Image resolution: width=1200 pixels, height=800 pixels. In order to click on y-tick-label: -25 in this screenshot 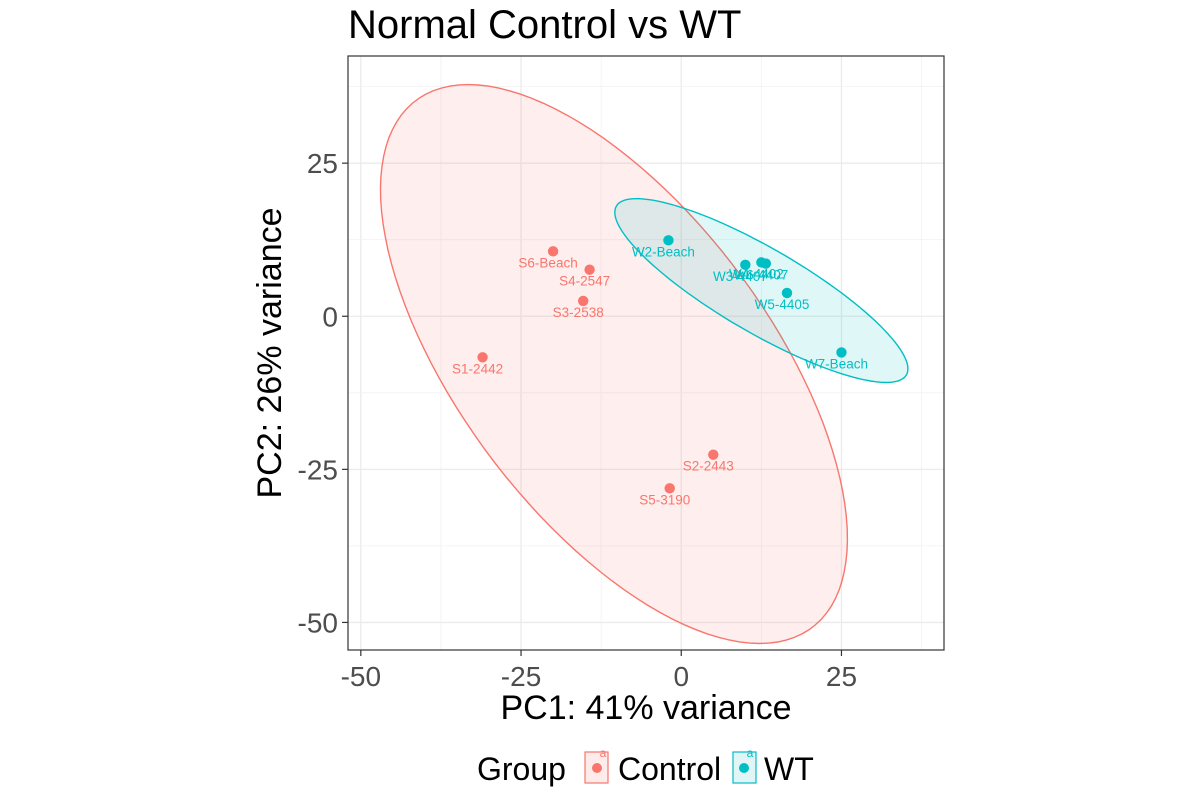, I will do `click(318, 469)`.